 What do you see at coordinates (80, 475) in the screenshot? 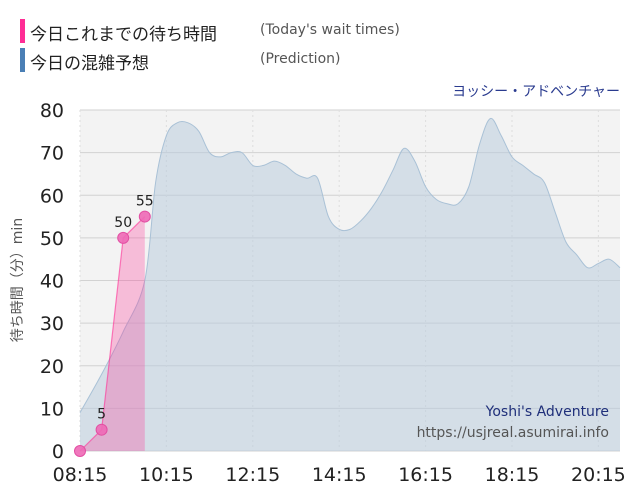
I see `x-tick-label: 08:15` at bounding box center [80, 475].